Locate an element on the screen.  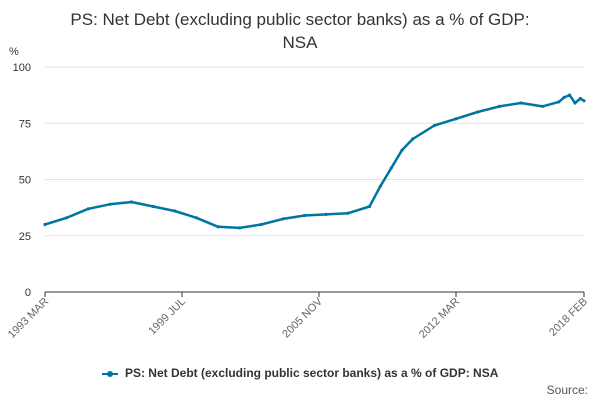
chart-title-line-2: NSA is located at coordinates (300, 42).